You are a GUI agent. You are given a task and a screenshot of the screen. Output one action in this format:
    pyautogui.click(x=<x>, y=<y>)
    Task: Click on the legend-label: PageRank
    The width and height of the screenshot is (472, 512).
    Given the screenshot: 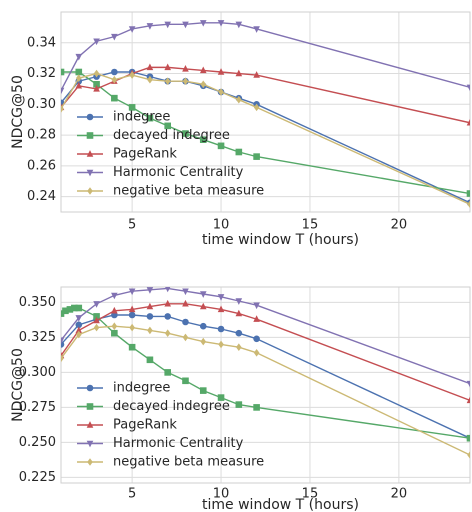 What is the action you would take?
    pyautogui.click(x=145, y=154)
    